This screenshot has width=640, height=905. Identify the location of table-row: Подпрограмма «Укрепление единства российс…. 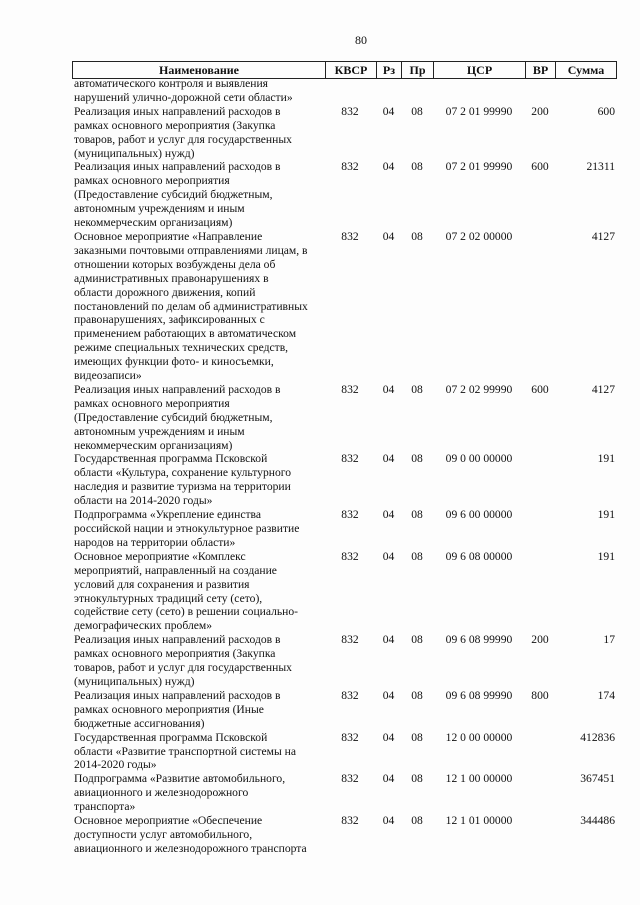
(344, 529).